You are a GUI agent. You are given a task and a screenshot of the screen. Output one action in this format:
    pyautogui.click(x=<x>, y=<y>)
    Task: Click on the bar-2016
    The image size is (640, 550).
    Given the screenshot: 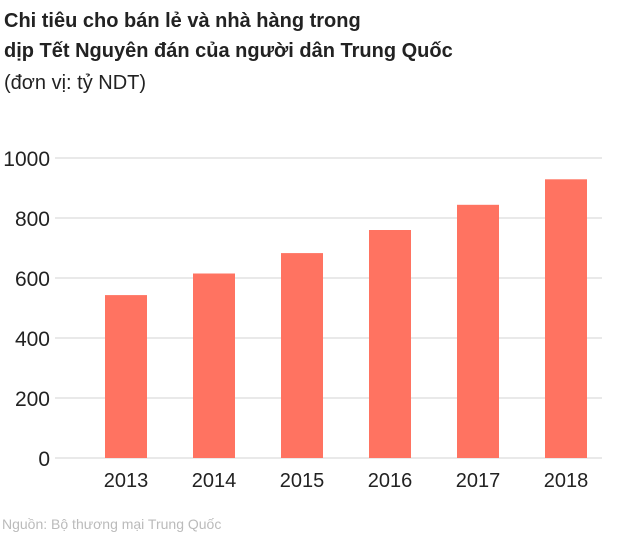 What is the action you would take?
    pyautogui.click(x=390, y=344)
    